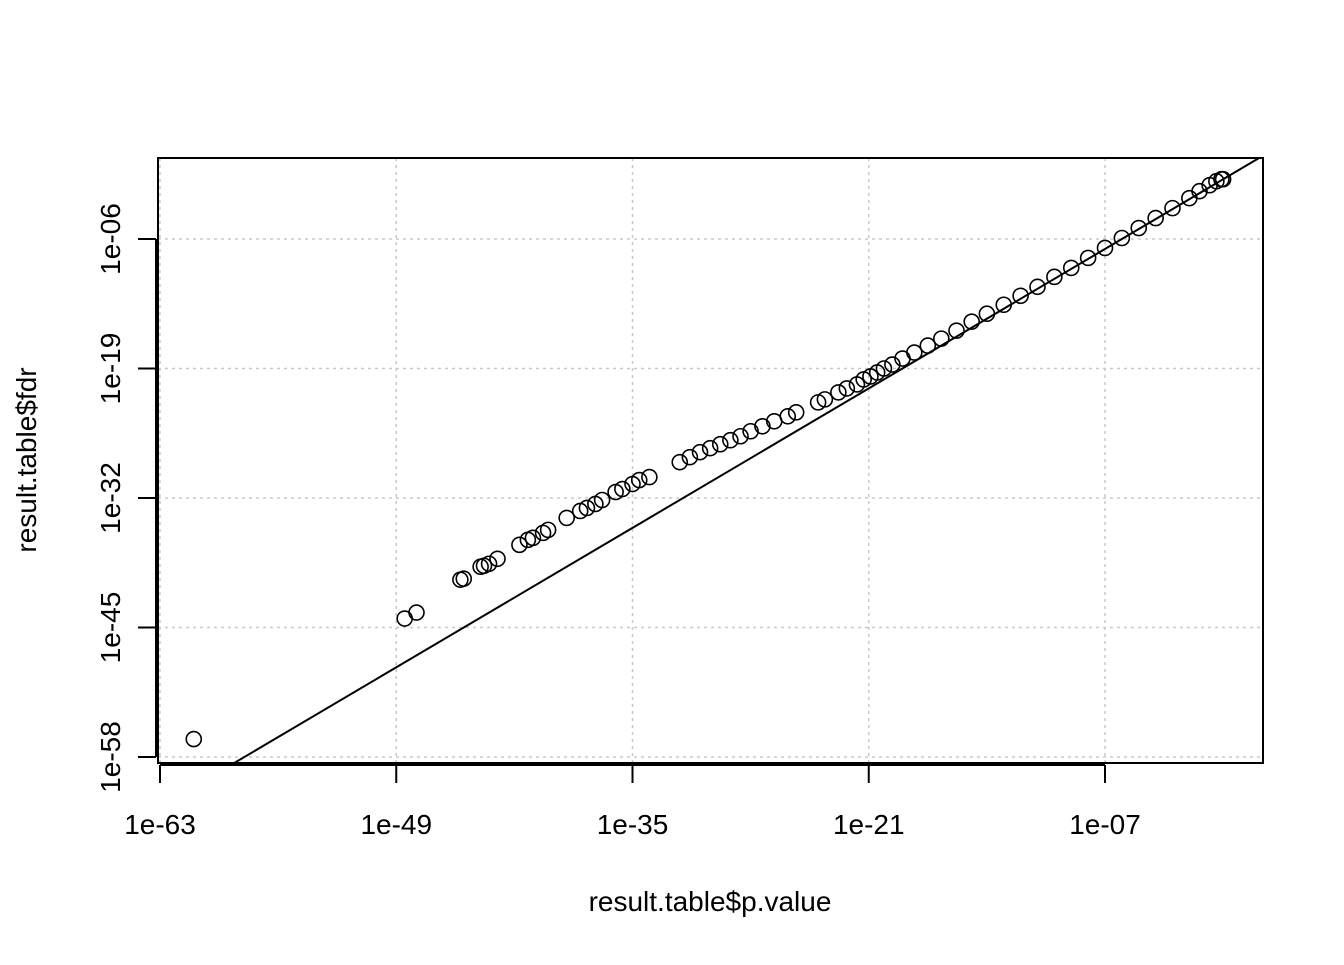 The image size is (1344, 965). Describe the element at coordinates (396, 824) in the screenshot. I see `x-tick-label: 1e-49` at that location.